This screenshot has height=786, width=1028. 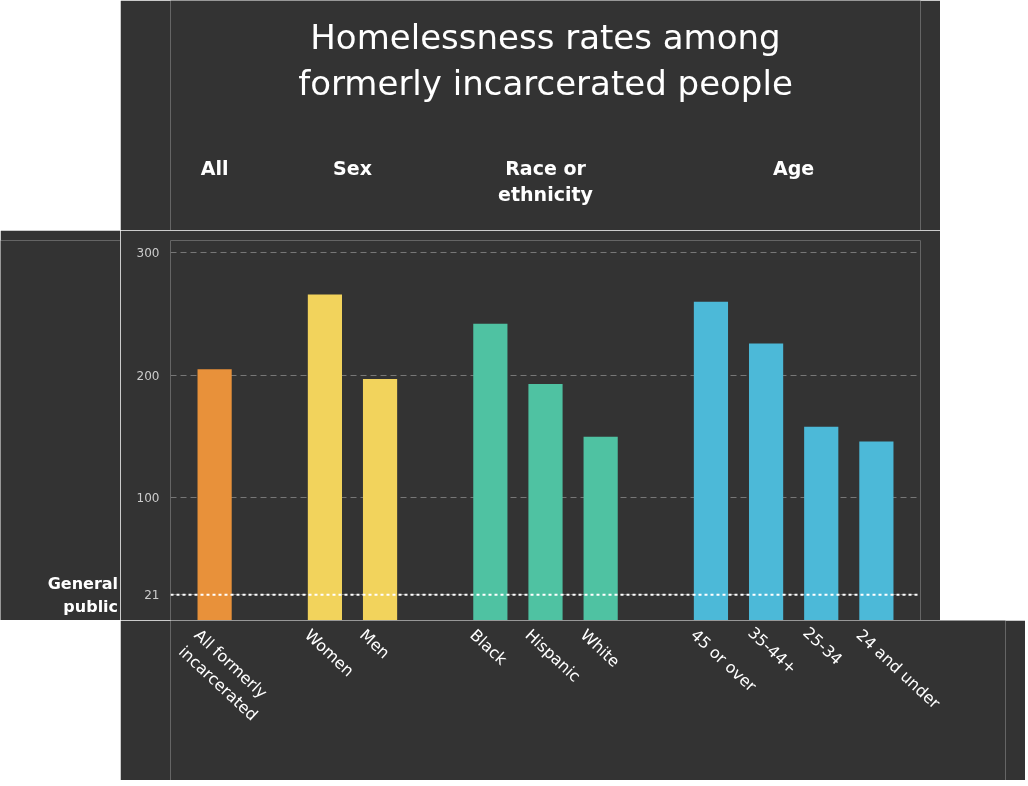 What do you see at coordinates (148, 375) in the screenshot?
I see `y-tick-label: 200` at bounding box center [148, 375].